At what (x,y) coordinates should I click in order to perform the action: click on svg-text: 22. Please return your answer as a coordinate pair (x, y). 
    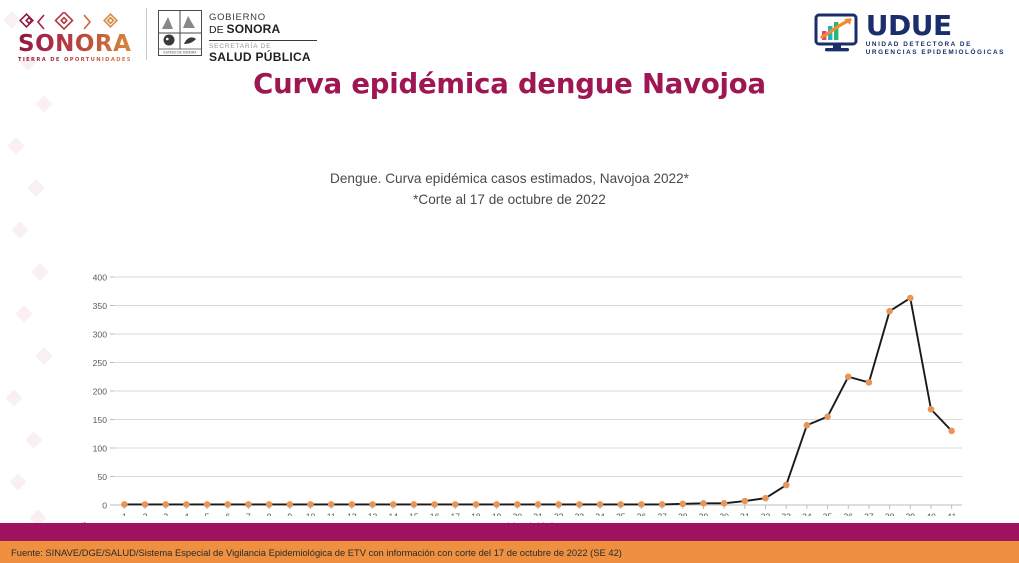
    Looking at the image, I should click on (559, 514).